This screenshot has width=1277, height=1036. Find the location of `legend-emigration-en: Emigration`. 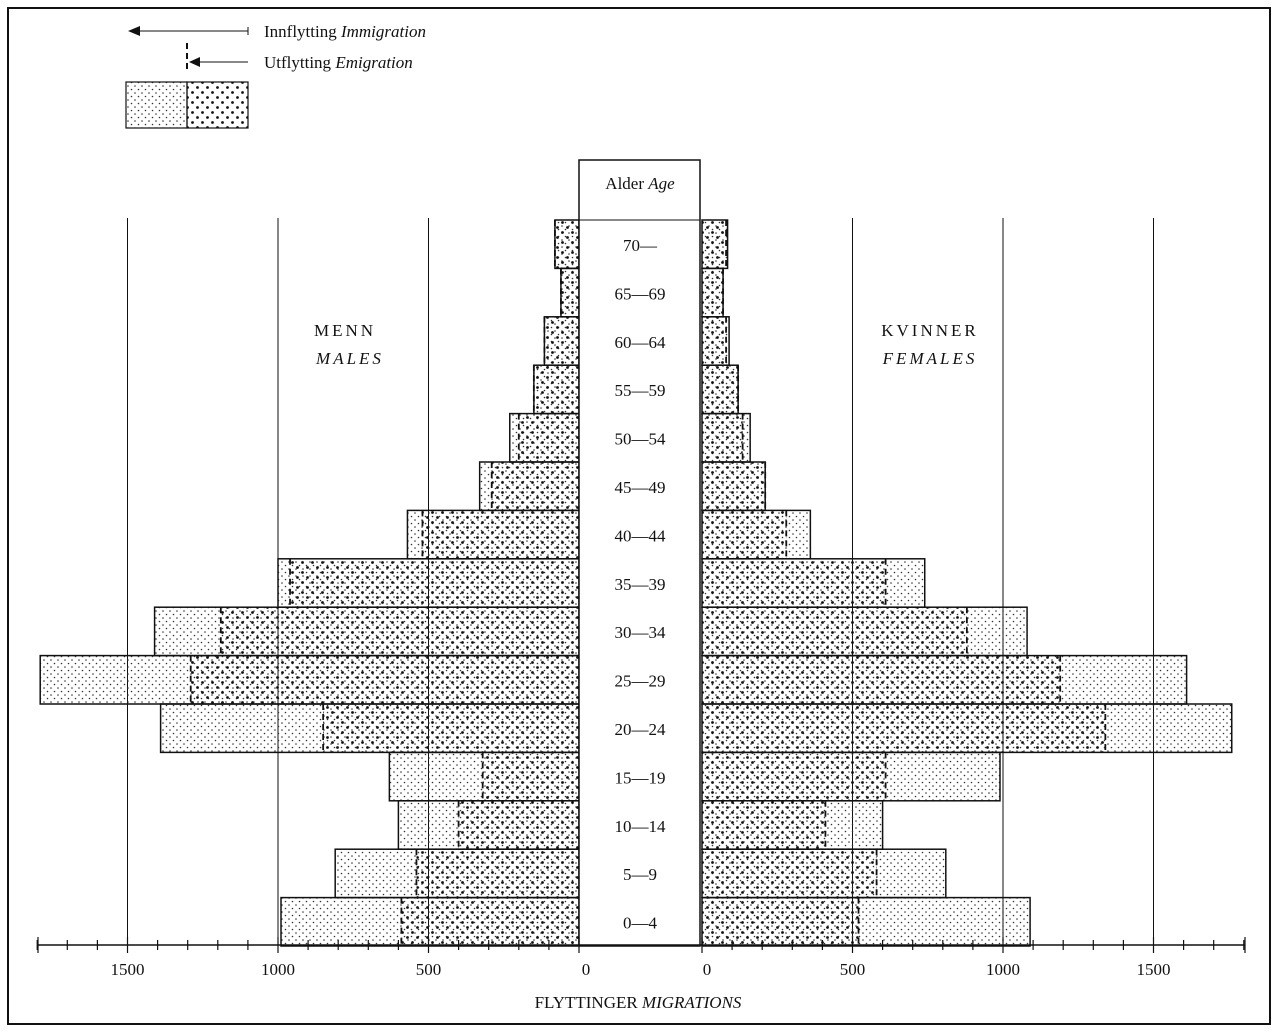

legend-emigration-en: Emigration is located at coordinates (373, 62).